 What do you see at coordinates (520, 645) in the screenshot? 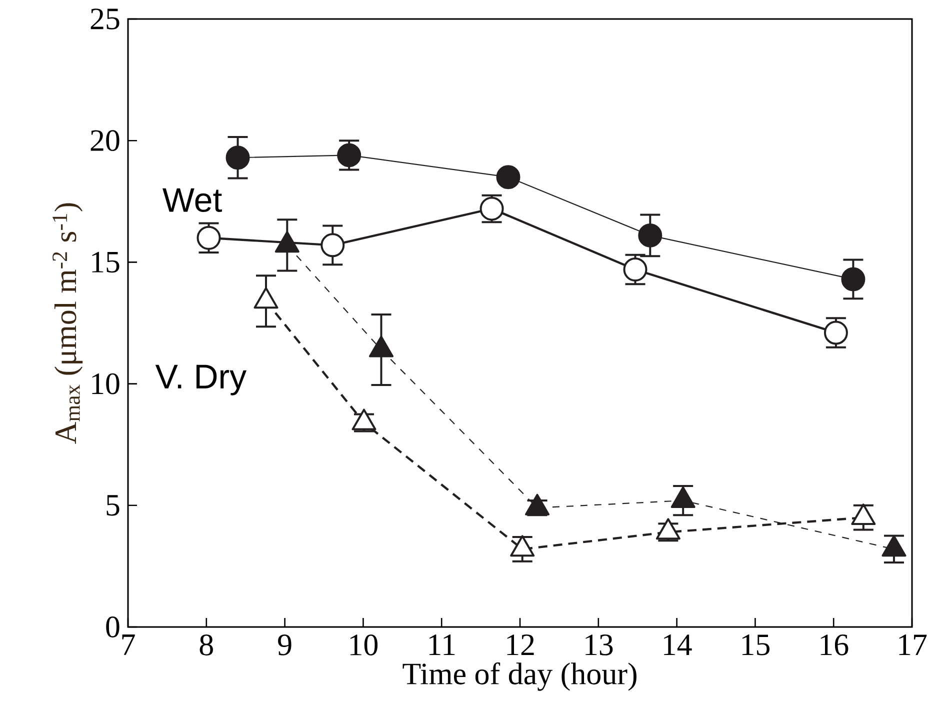
I see `x-tick-label: 12` at bounding box center [520, 645].